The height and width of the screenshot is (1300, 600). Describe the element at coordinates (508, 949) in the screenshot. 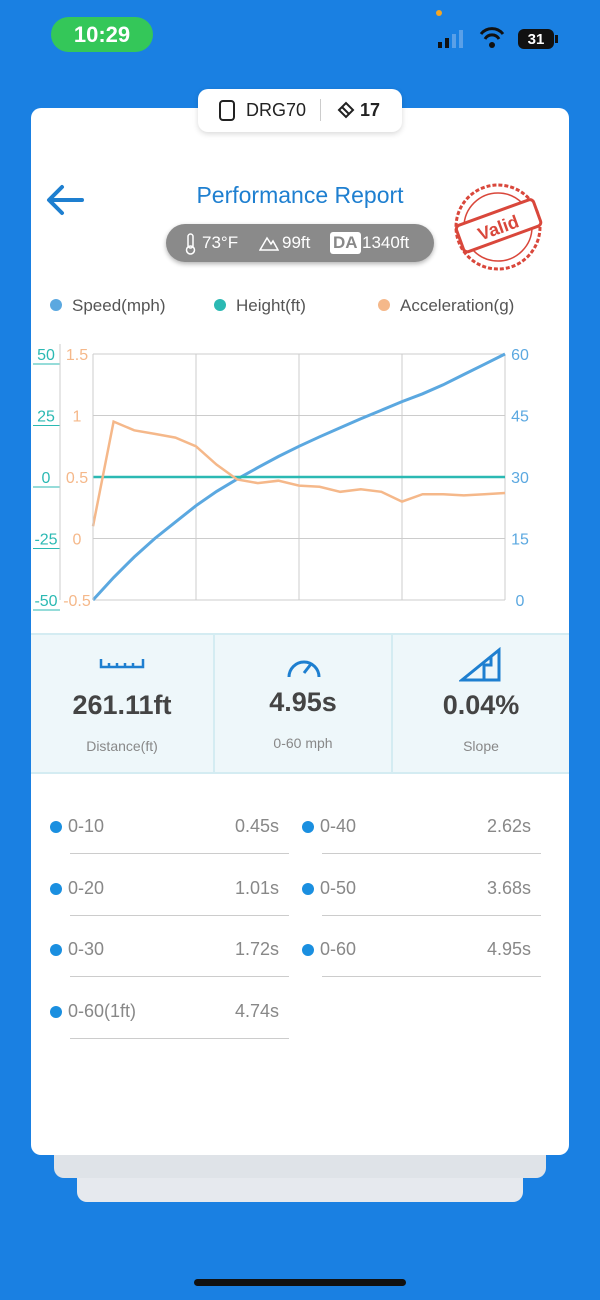

I see `split-time: 4.95s` at that location.